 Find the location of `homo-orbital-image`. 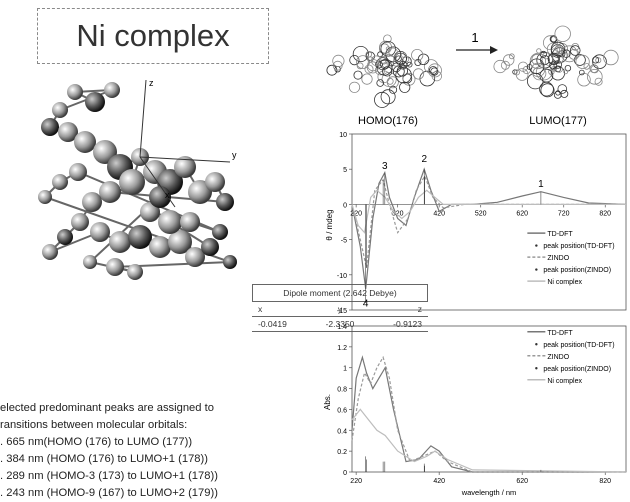

homo-orbital-image is located at coordinates (384, 71).